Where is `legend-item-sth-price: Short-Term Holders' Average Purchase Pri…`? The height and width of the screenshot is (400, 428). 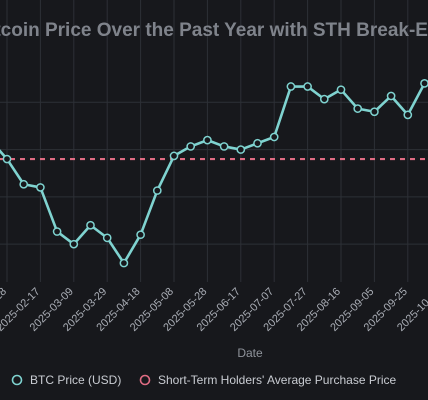 legend-item-sth-price: Short-Term Holders' Average Purchase Pri… is located at coordinates (268, 380).